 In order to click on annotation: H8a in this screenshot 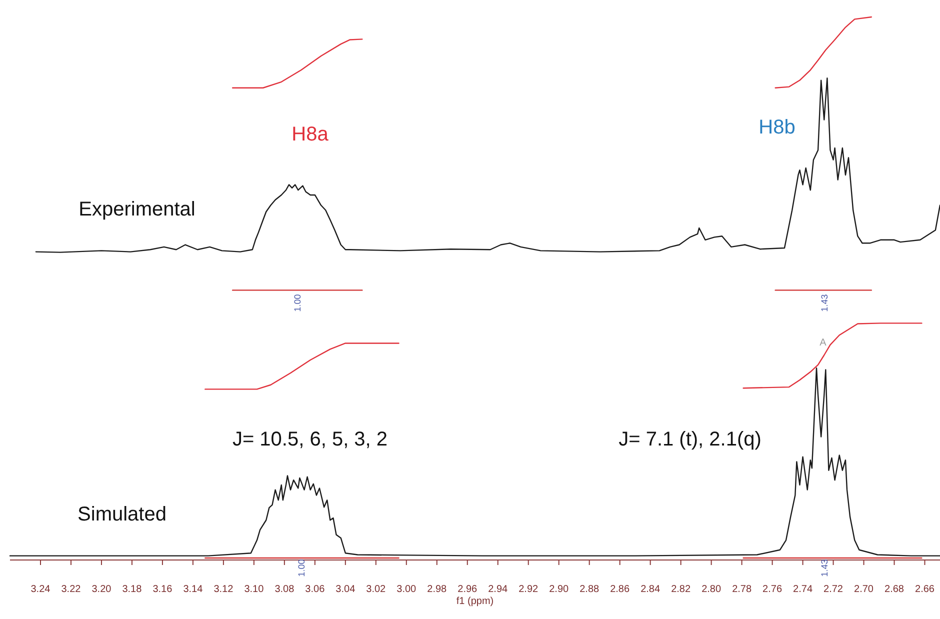, I will do `click(311, 134)`.